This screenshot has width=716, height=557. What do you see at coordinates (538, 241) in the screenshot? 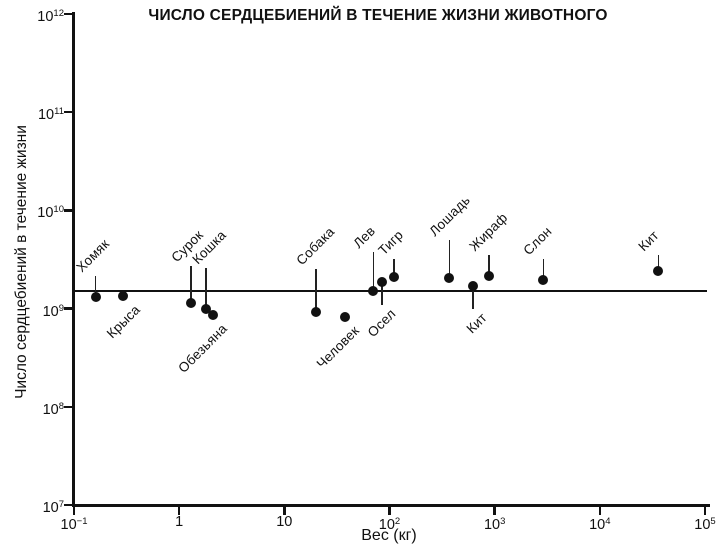
I see `data-point-label: Слон` at bounding box center [538, 241].